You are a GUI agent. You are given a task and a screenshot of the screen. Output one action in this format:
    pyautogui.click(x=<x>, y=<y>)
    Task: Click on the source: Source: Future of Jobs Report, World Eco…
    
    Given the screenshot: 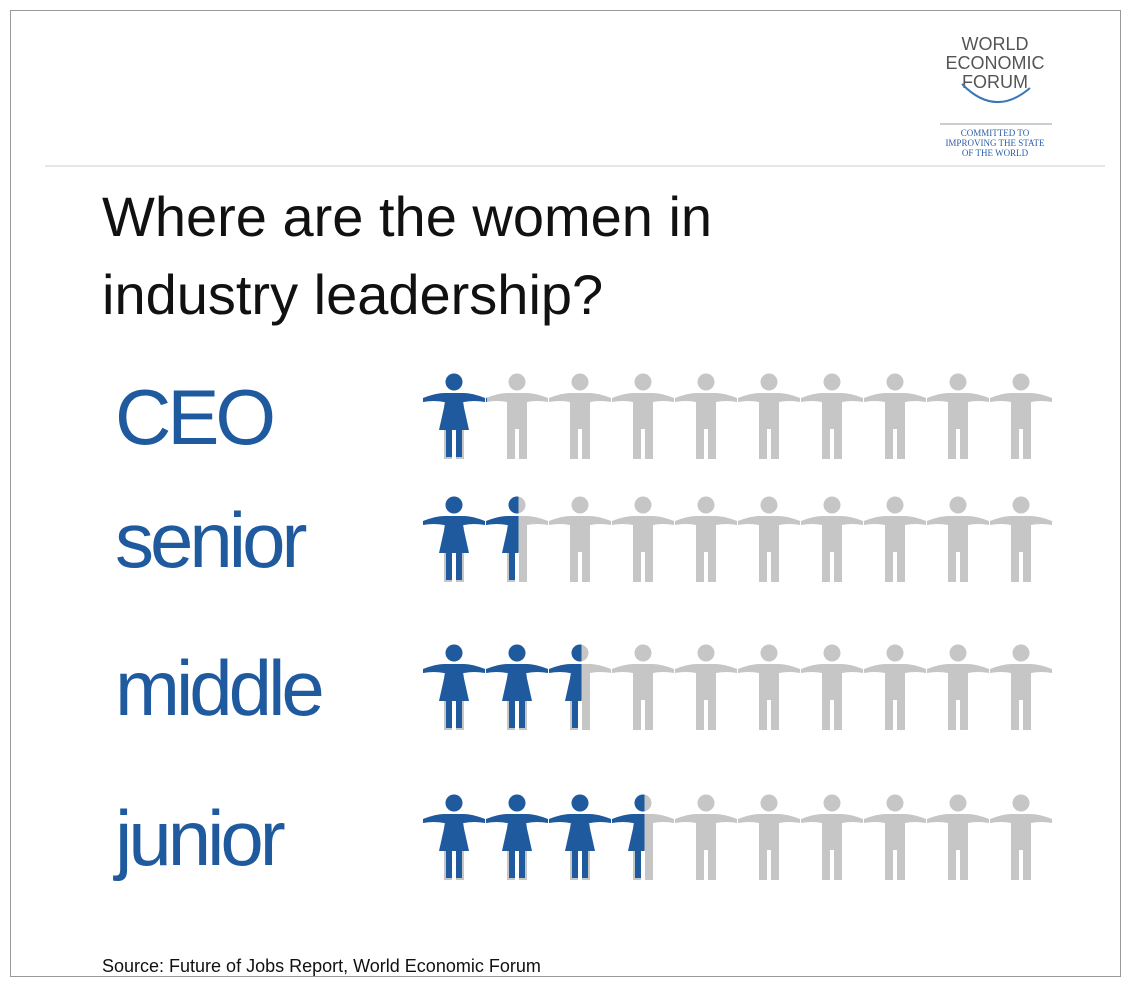 What is the action you would take?
    pyautogui.click(x=321, y=966)
    